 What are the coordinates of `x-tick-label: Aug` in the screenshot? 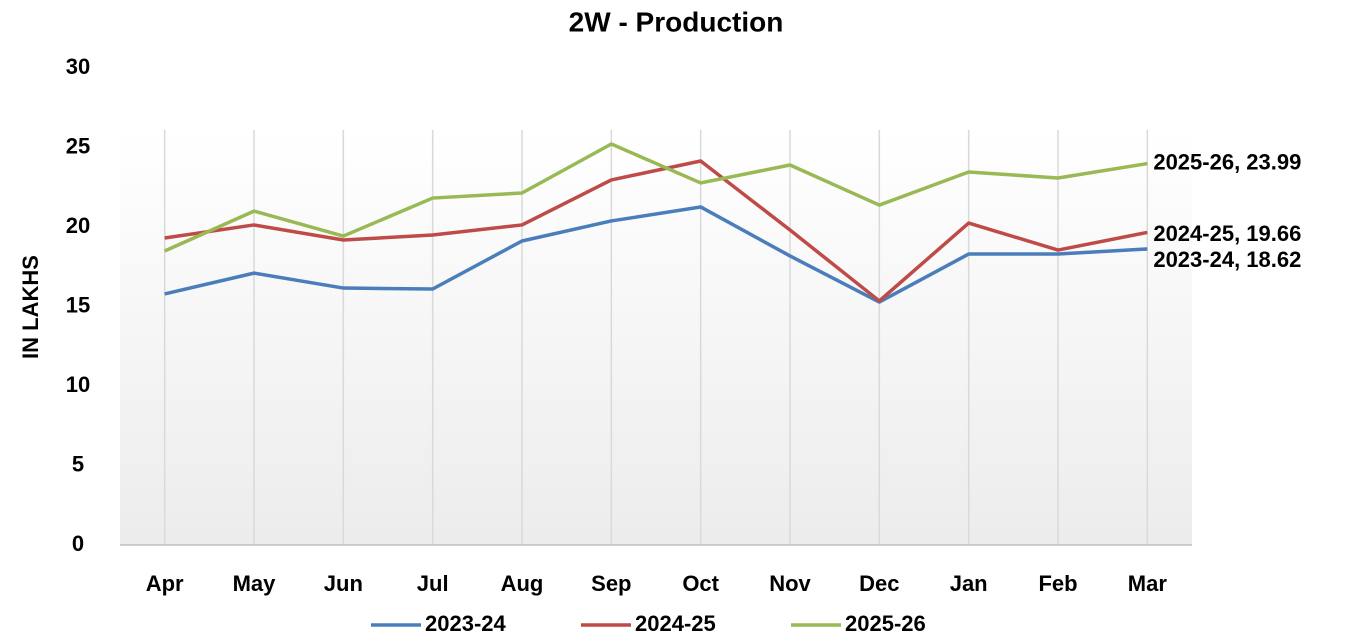 It's located at (522, 583).